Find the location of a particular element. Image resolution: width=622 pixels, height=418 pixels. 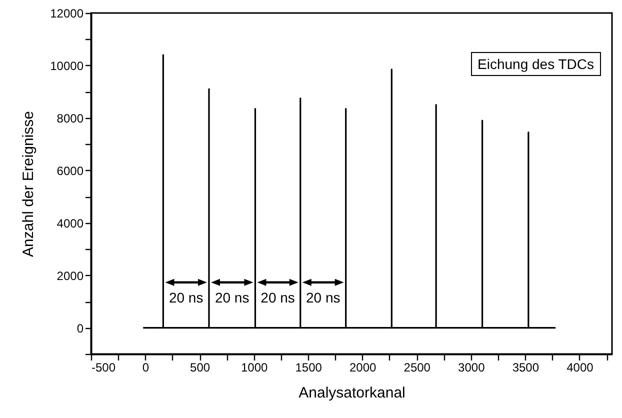

x-tick-label: 2000 is located at coordinates (363, 367).